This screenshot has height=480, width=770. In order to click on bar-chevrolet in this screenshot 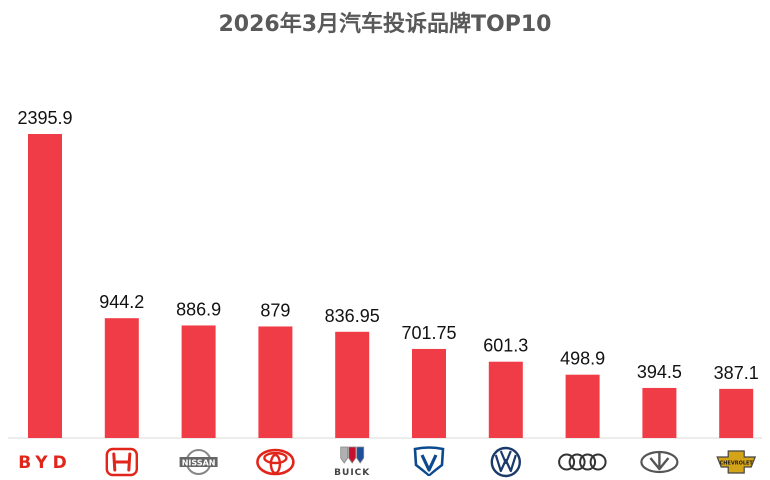, I will do `click(736, 413)`.